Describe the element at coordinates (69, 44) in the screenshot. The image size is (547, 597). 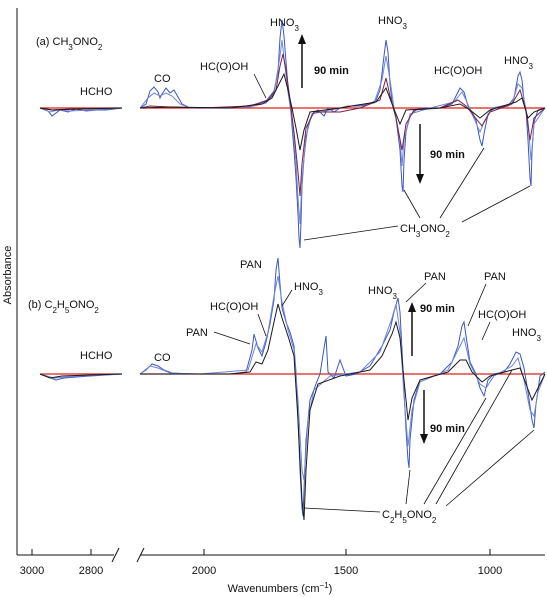
I see `panel-a-title: (a) CH3ONO2` at that location.